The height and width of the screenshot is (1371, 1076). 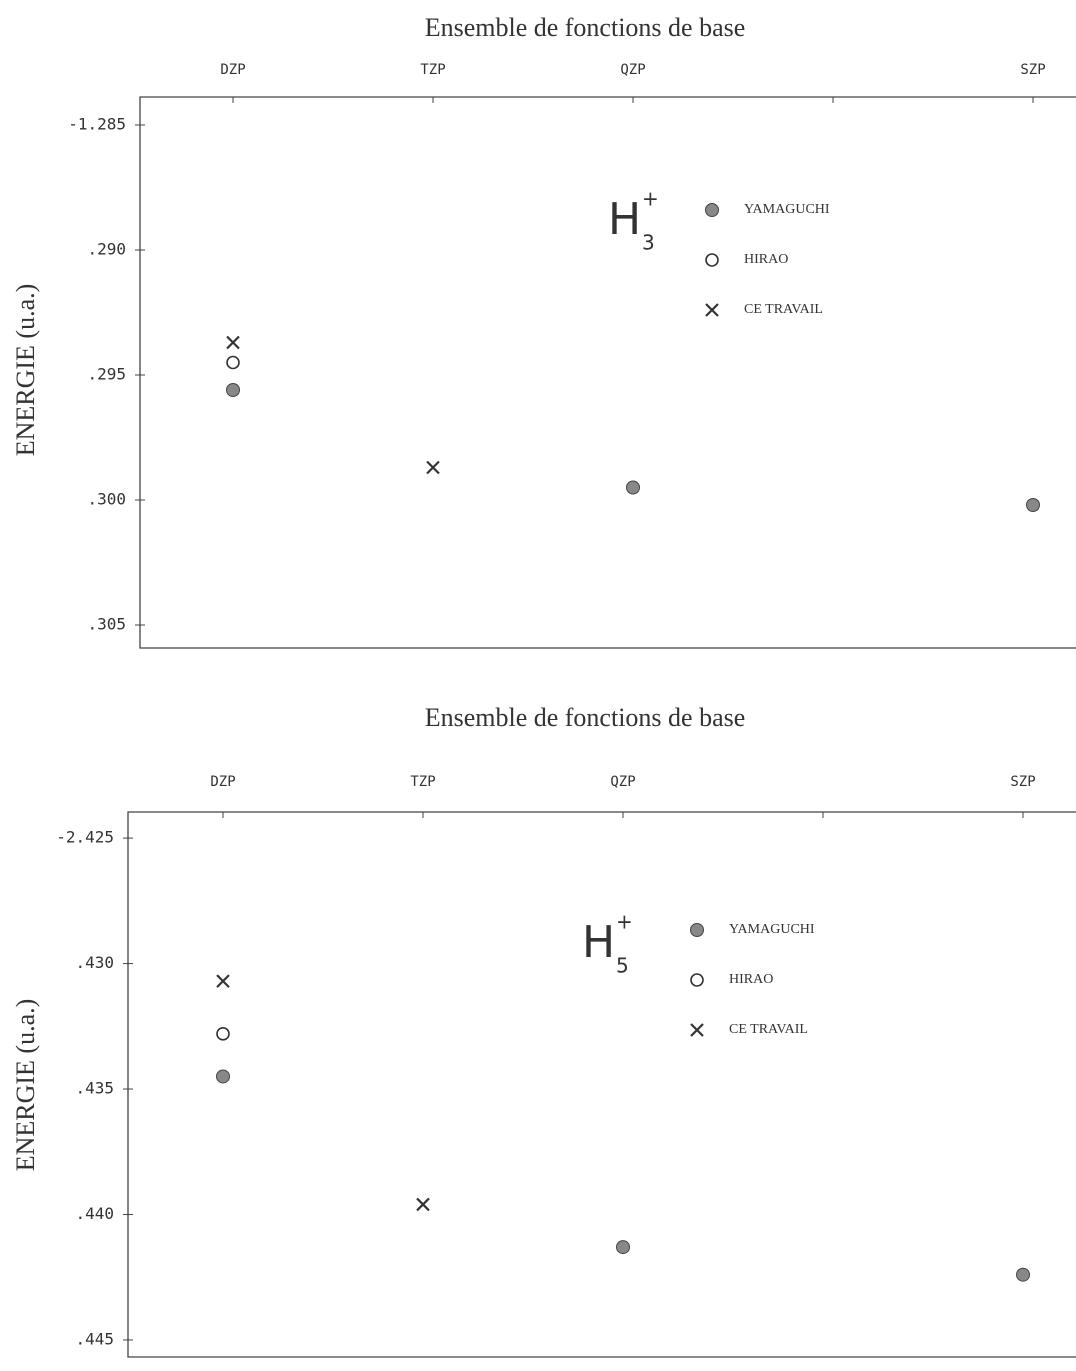 I want to click on y-tick-label: -2.425, so click(x=85, y=837).